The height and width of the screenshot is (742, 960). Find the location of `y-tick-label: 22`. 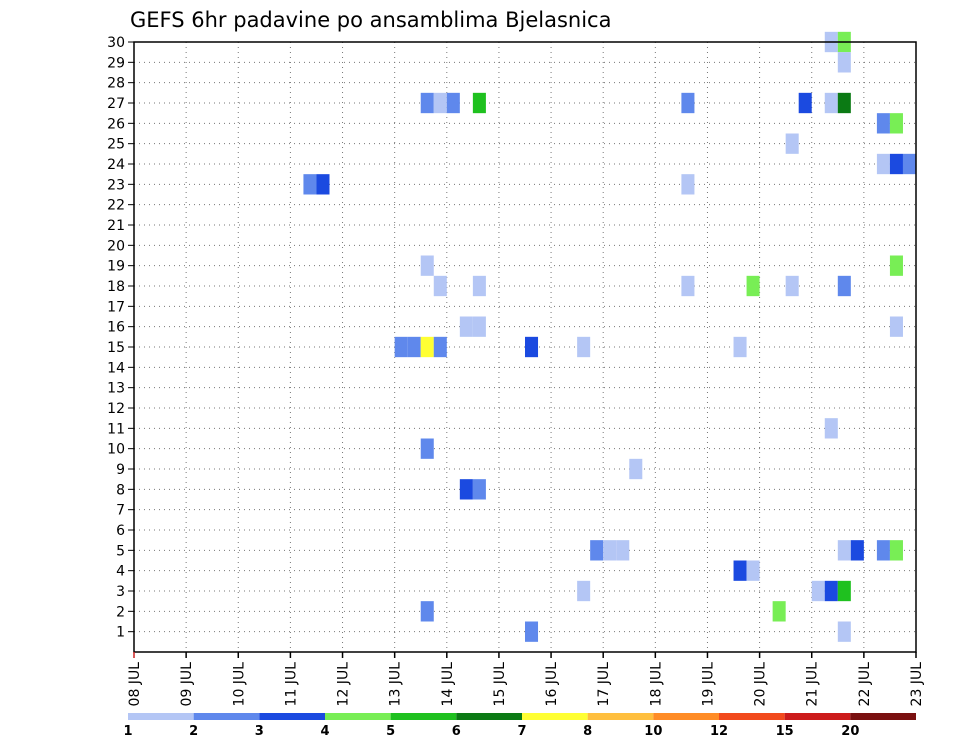

y-tick-label: 22 is located at coordinates (116, 206).